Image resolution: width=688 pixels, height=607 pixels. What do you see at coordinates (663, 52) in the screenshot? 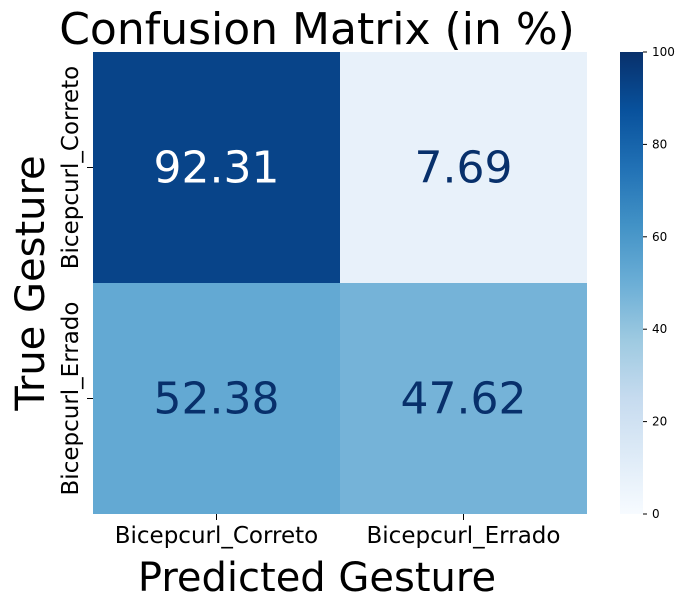
I see `colorbar-tick-label: 100` at bounding box center [663, 52].